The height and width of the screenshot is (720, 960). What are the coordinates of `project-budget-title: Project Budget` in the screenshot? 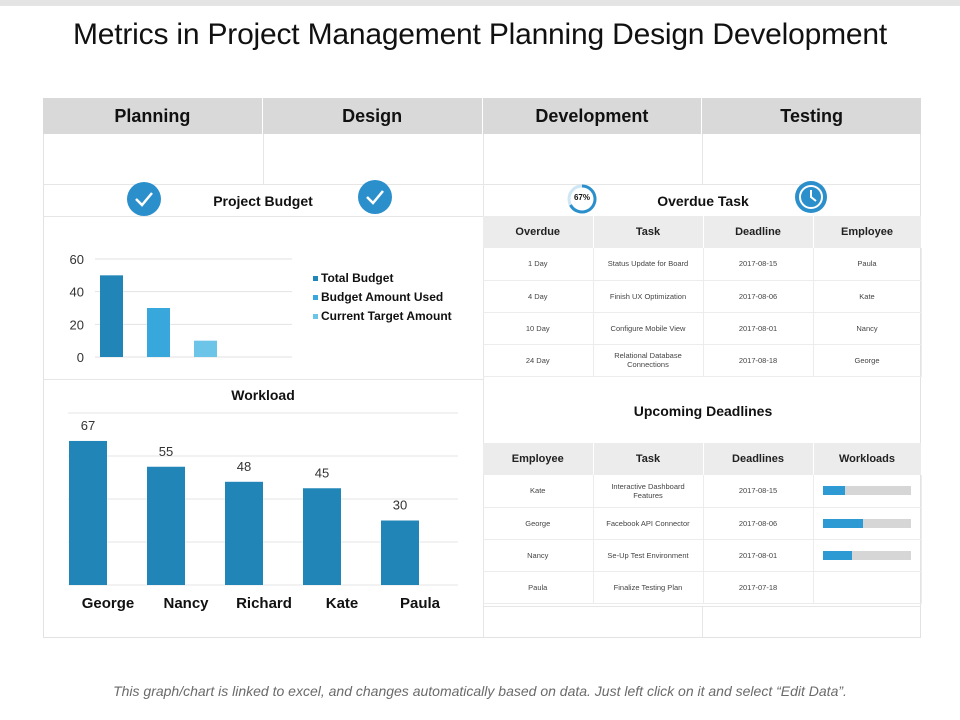 It's located at (263, 201).